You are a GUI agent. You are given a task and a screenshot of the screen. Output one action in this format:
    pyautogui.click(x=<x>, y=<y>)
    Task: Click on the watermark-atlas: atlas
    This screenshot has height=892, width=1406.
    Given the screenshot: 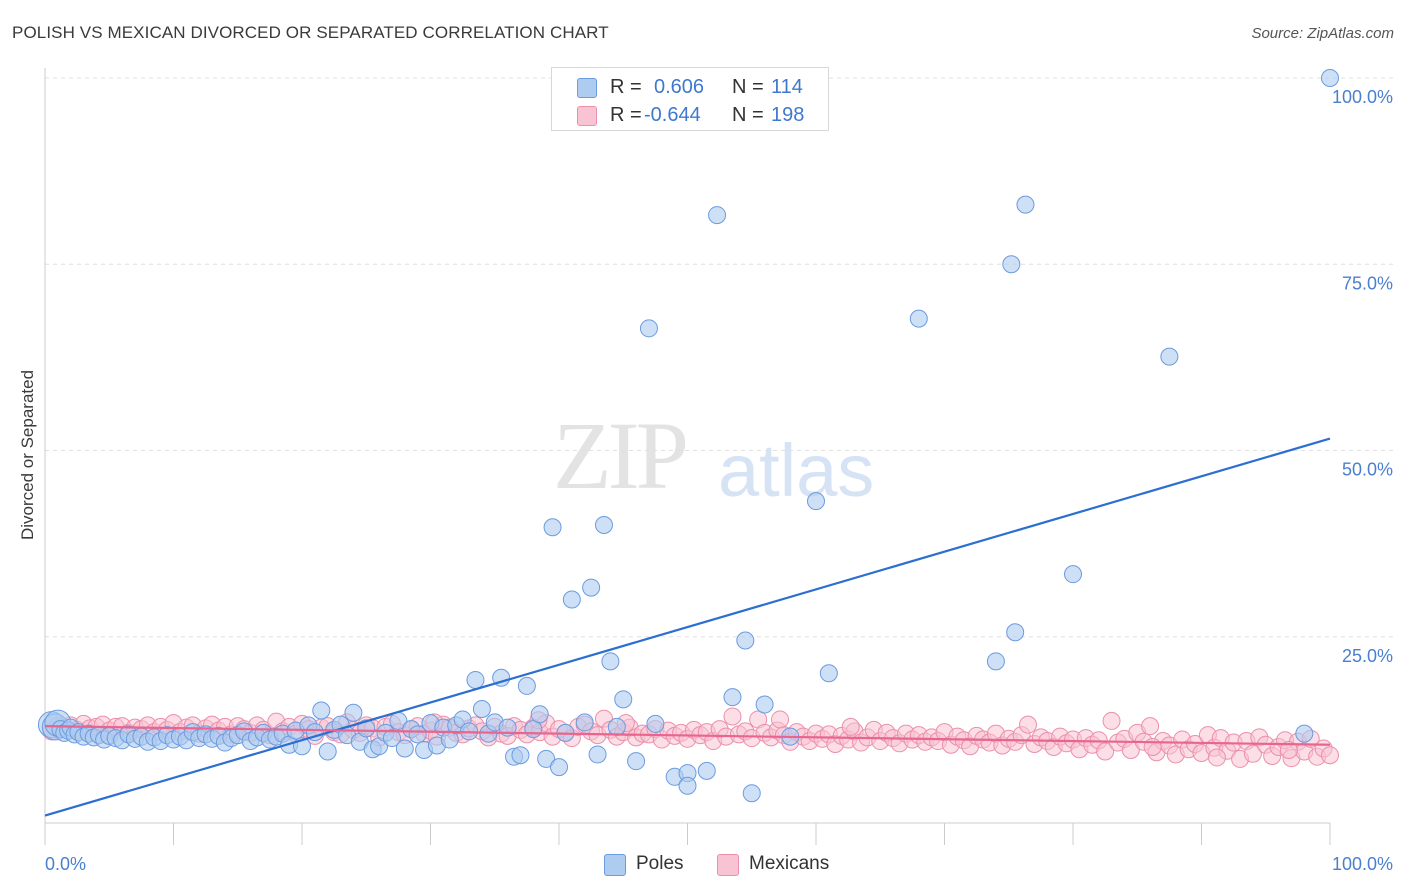 What is the action you would take?
    pyautogui.click(x=796, y=470)
    